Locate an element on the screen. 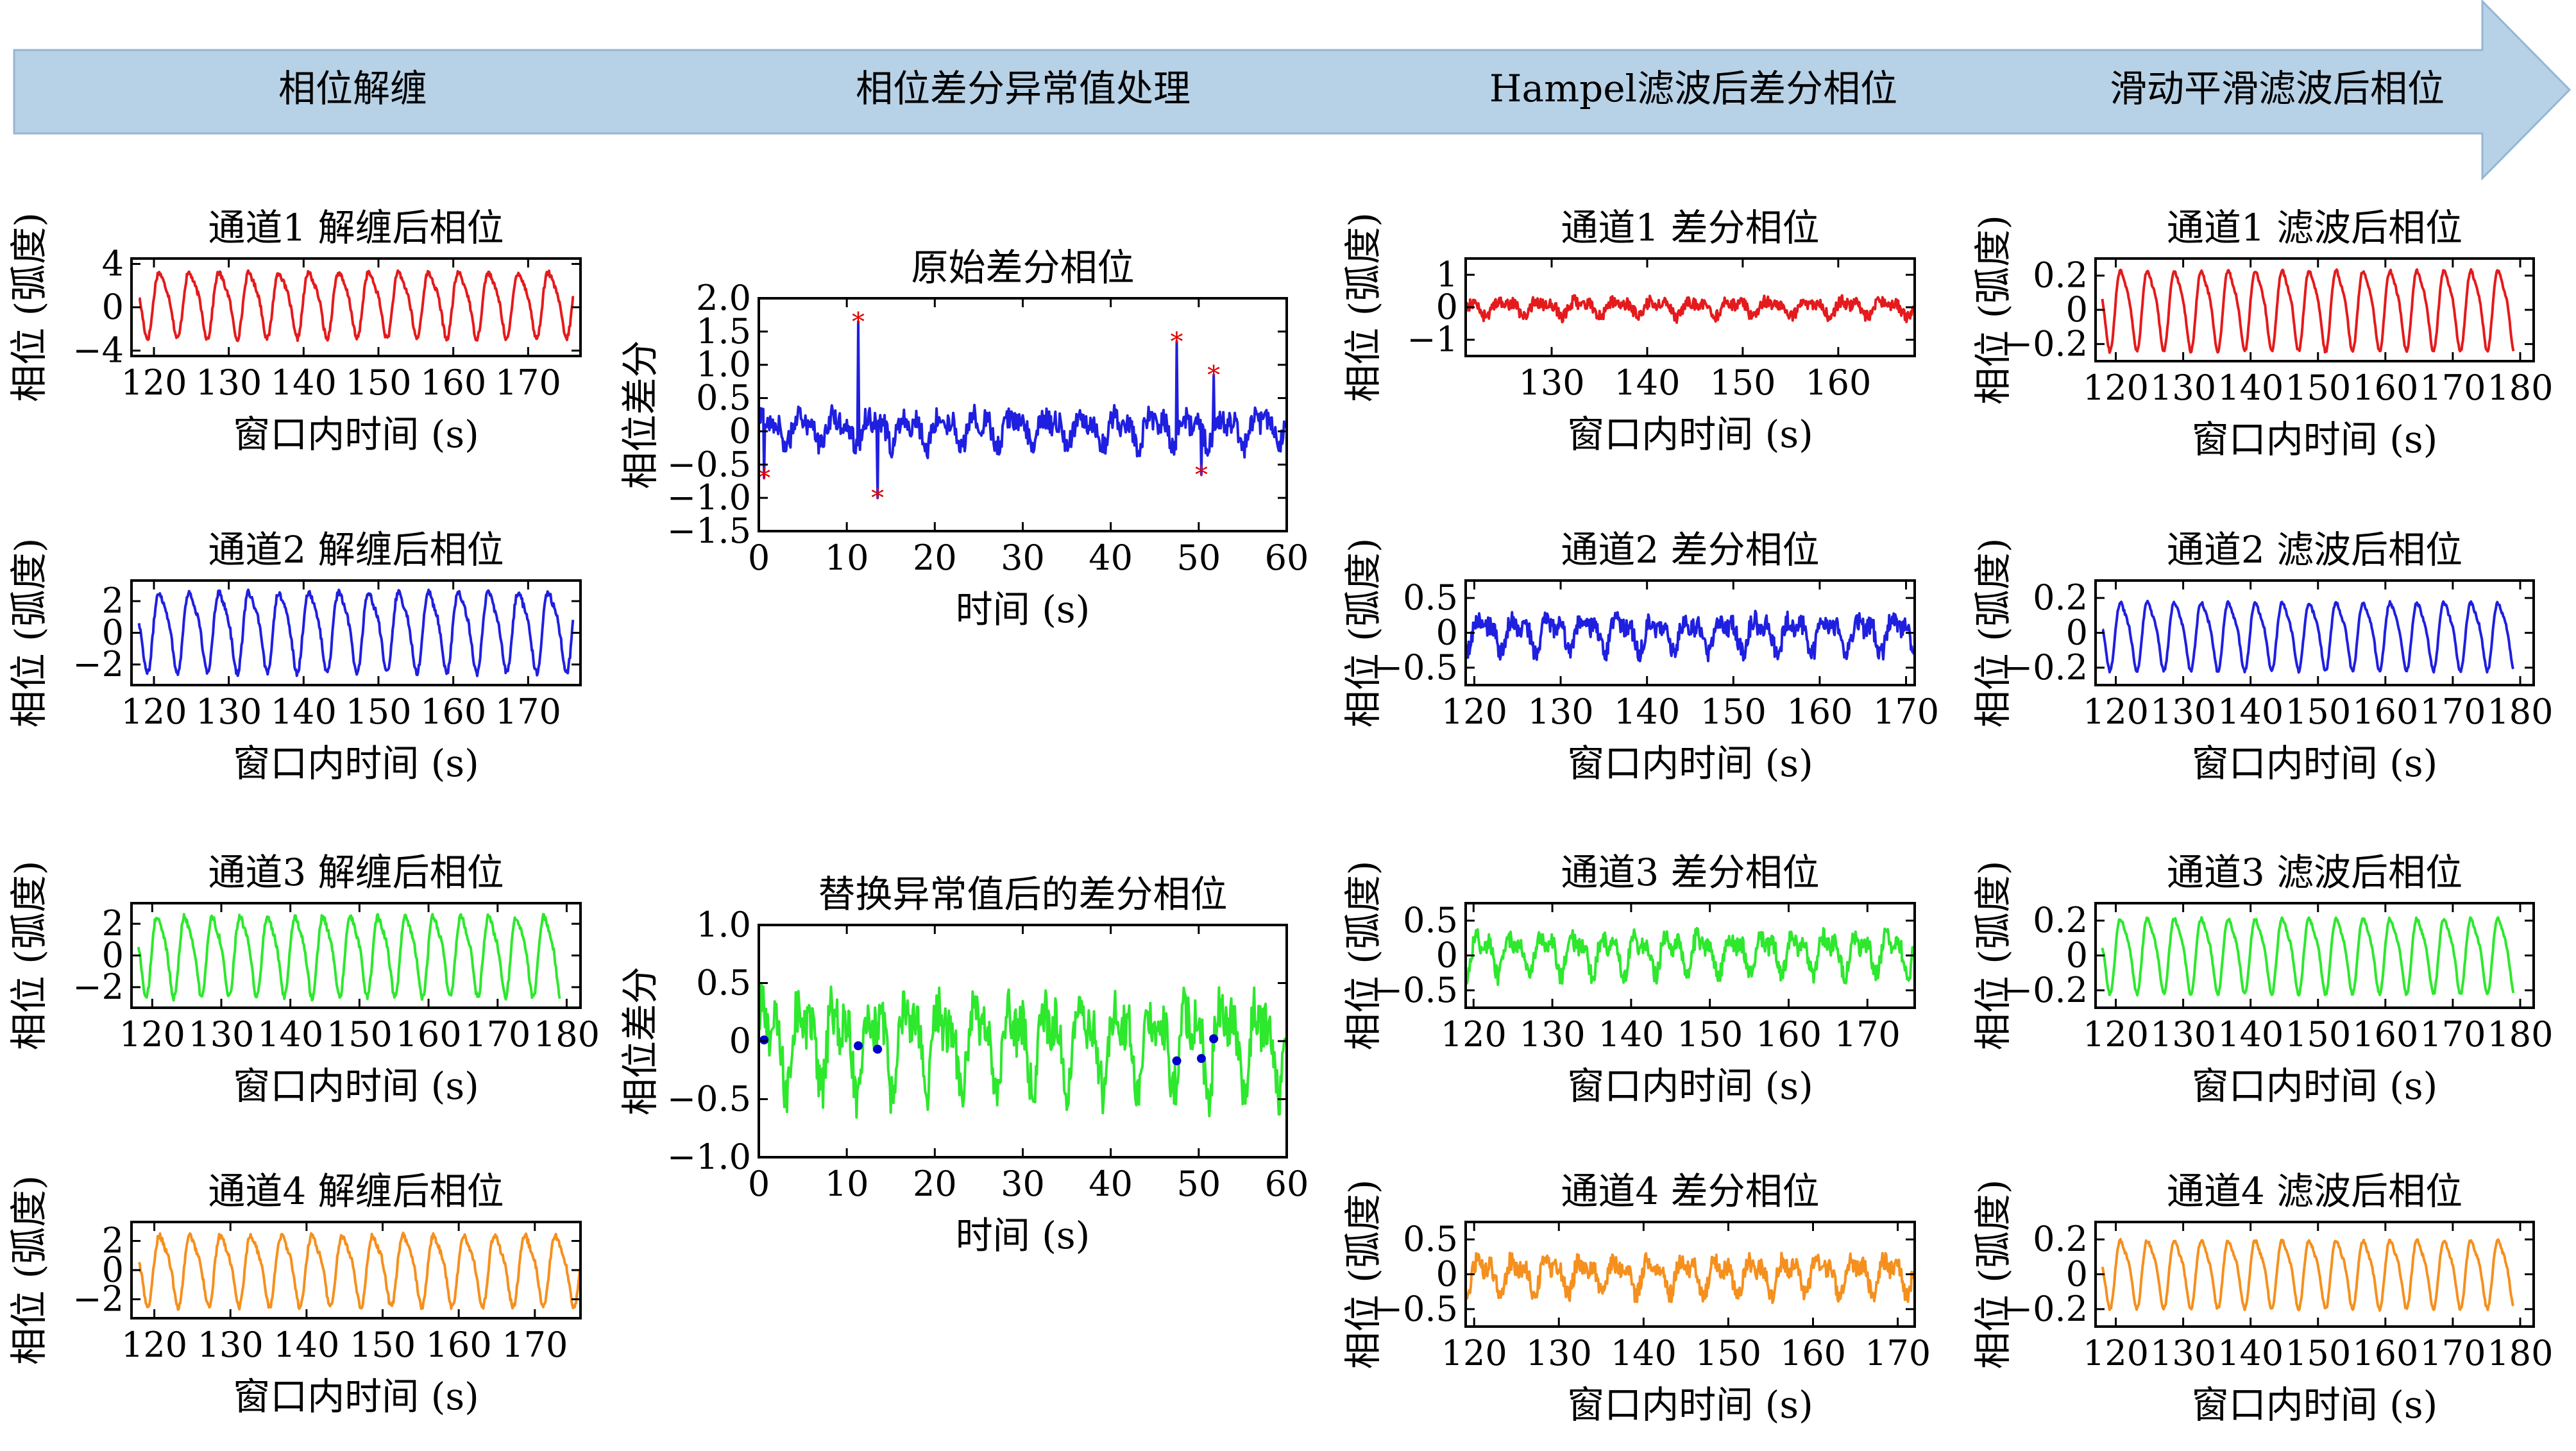 The height and width of the screenshot is (1451, 2576). chart-title: 通道3 解缠后相位 is located at coordinates (356, 873).